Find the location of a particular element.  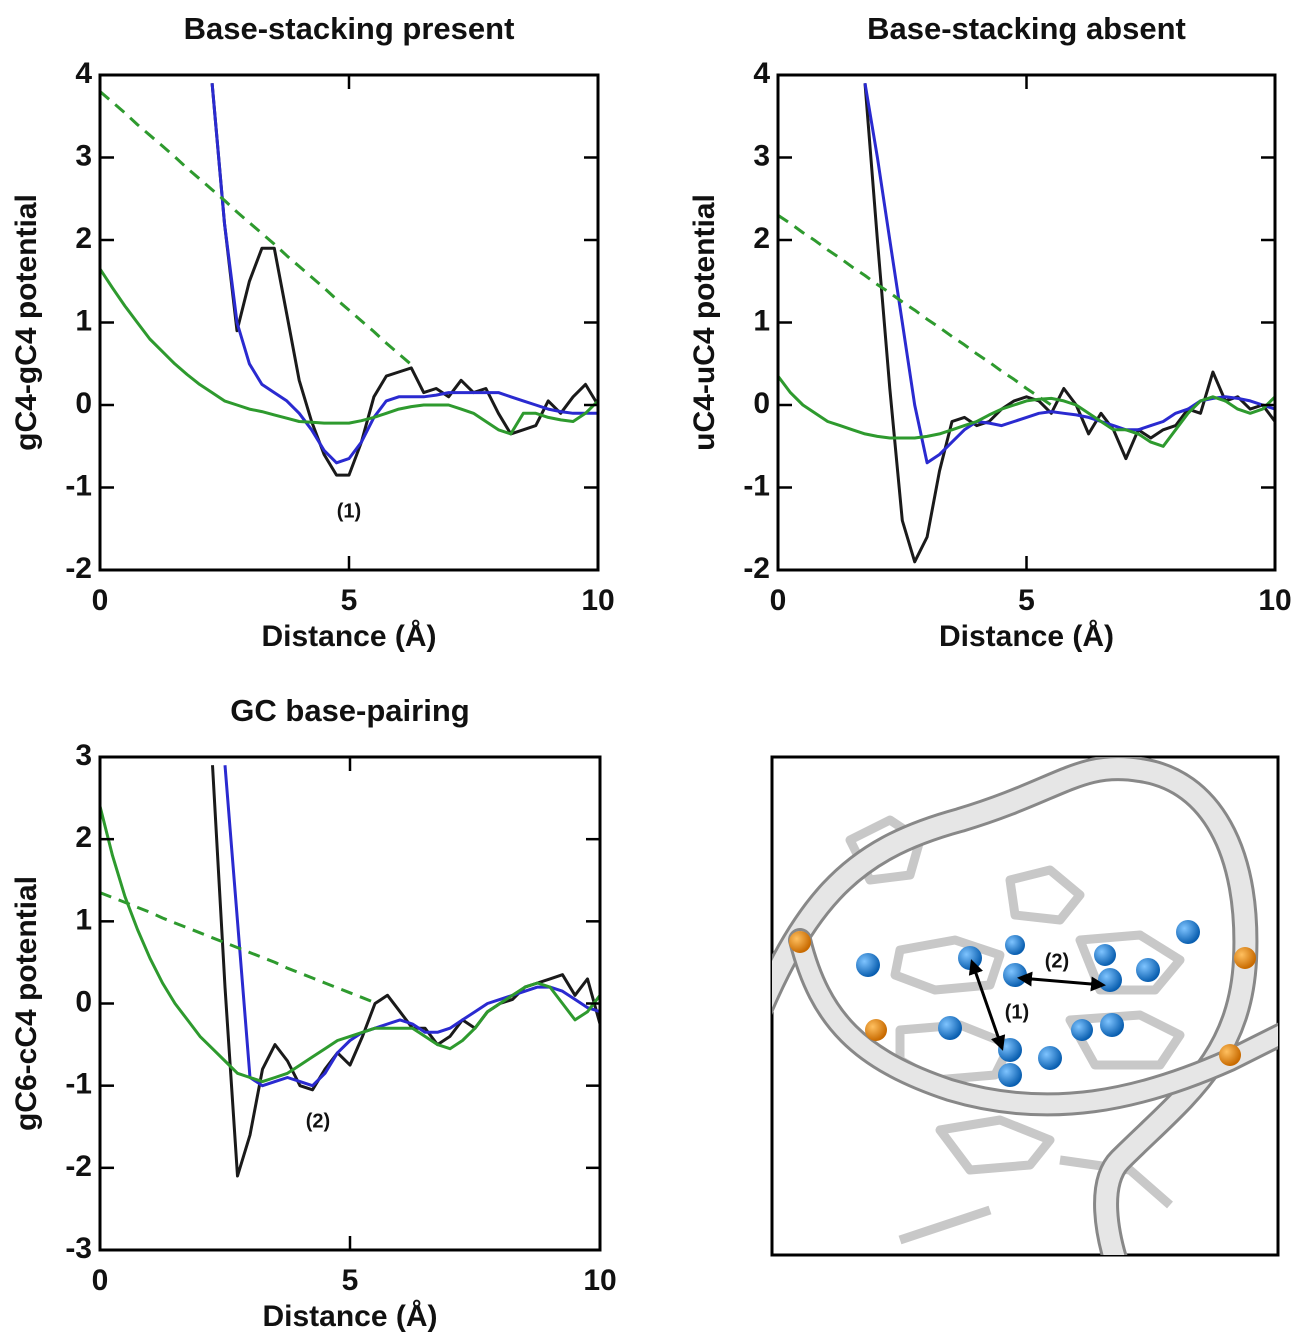

y-axis-label: gC4-gC4 potential is located at coordinates (26, 322).